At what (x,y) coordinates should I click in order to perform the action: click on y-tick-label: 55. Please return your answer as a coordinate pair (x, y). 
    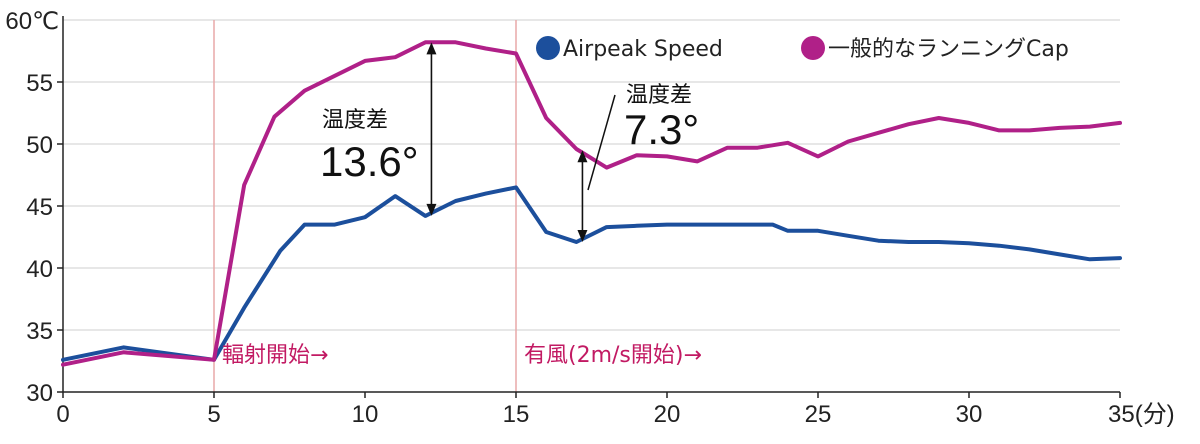
    Looking at the image, I should click on (39, 83).